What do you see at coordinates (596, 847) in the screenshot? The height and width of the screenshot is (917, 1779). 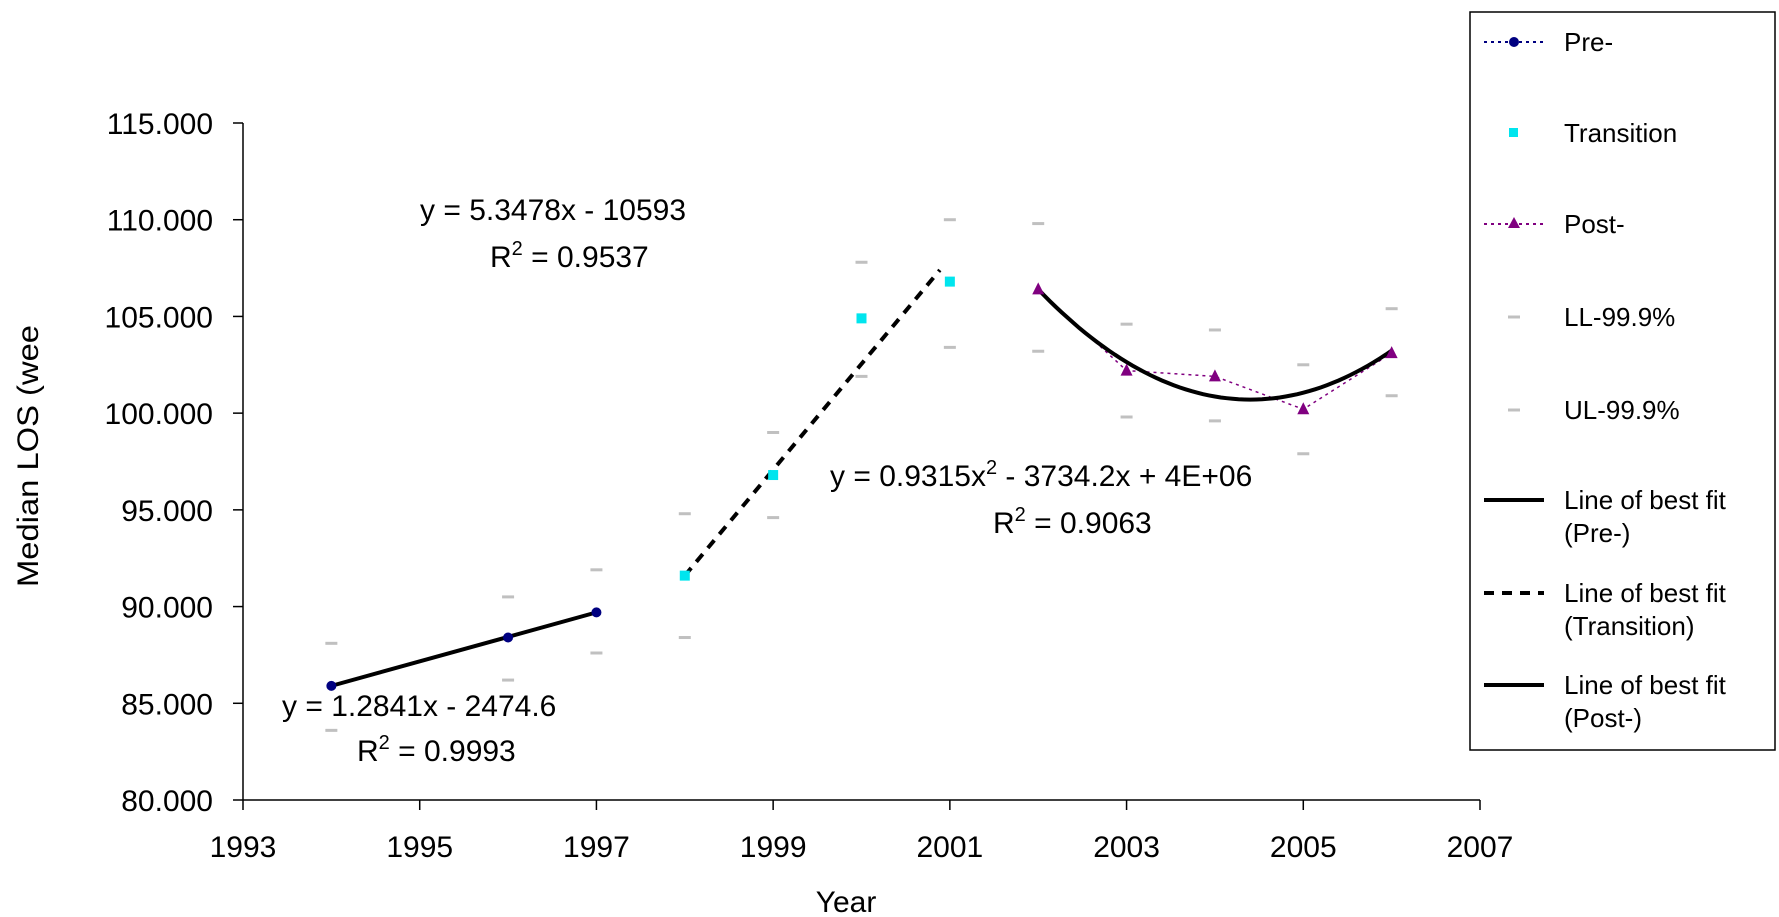 I see `x-tick-label: 1997` at bounding box center [596, 847].